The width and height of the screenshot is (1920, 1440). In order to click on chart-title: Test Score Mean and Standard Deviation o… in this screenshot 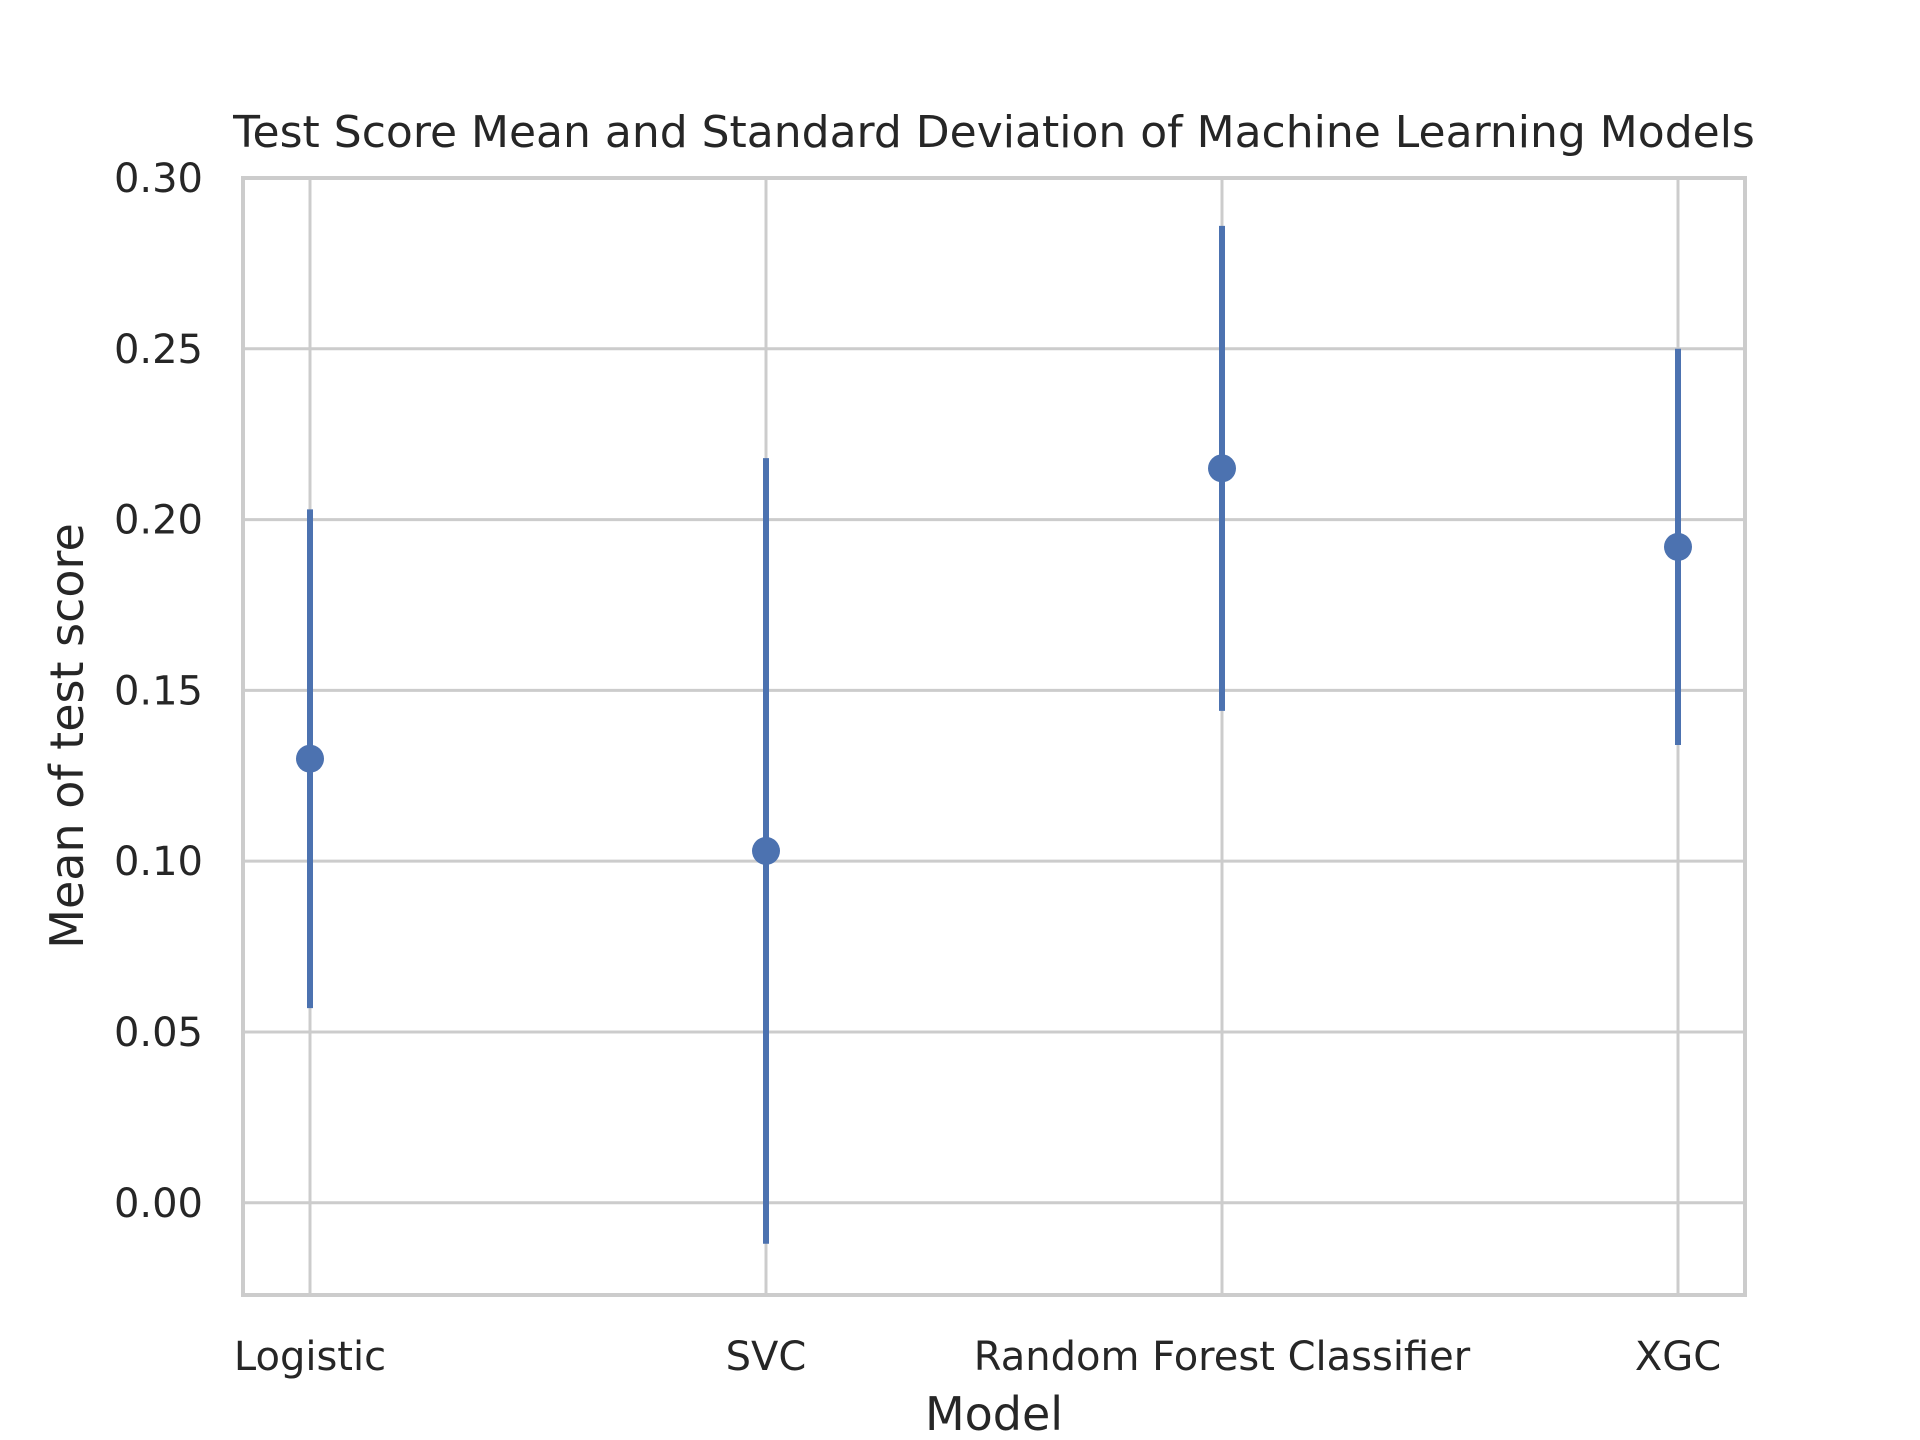, I will do `click(993, 132)`.